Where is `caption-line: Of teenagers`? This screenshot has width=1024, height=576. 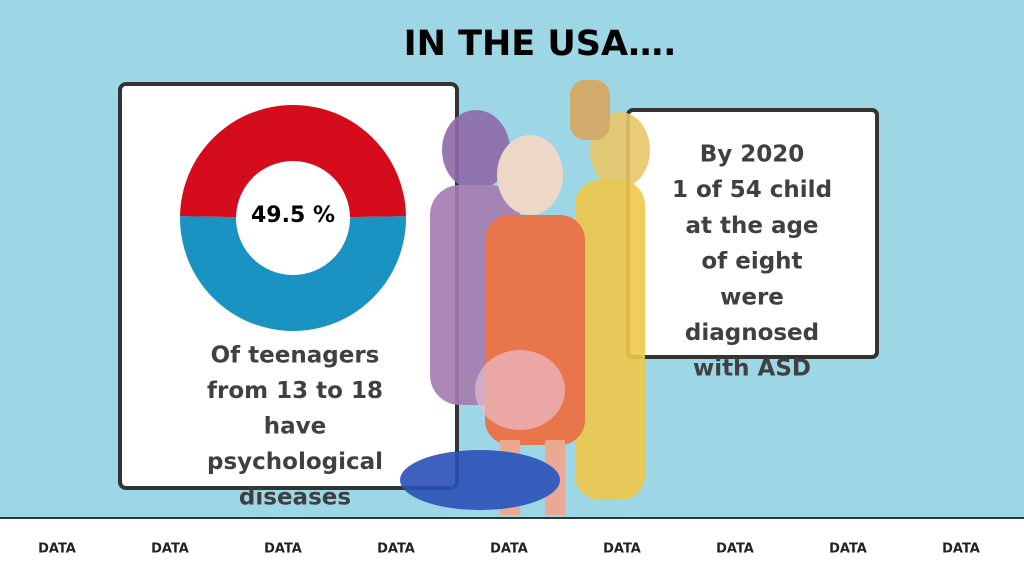
caption-line: Of teenagers is located at coordinates (295, 356).